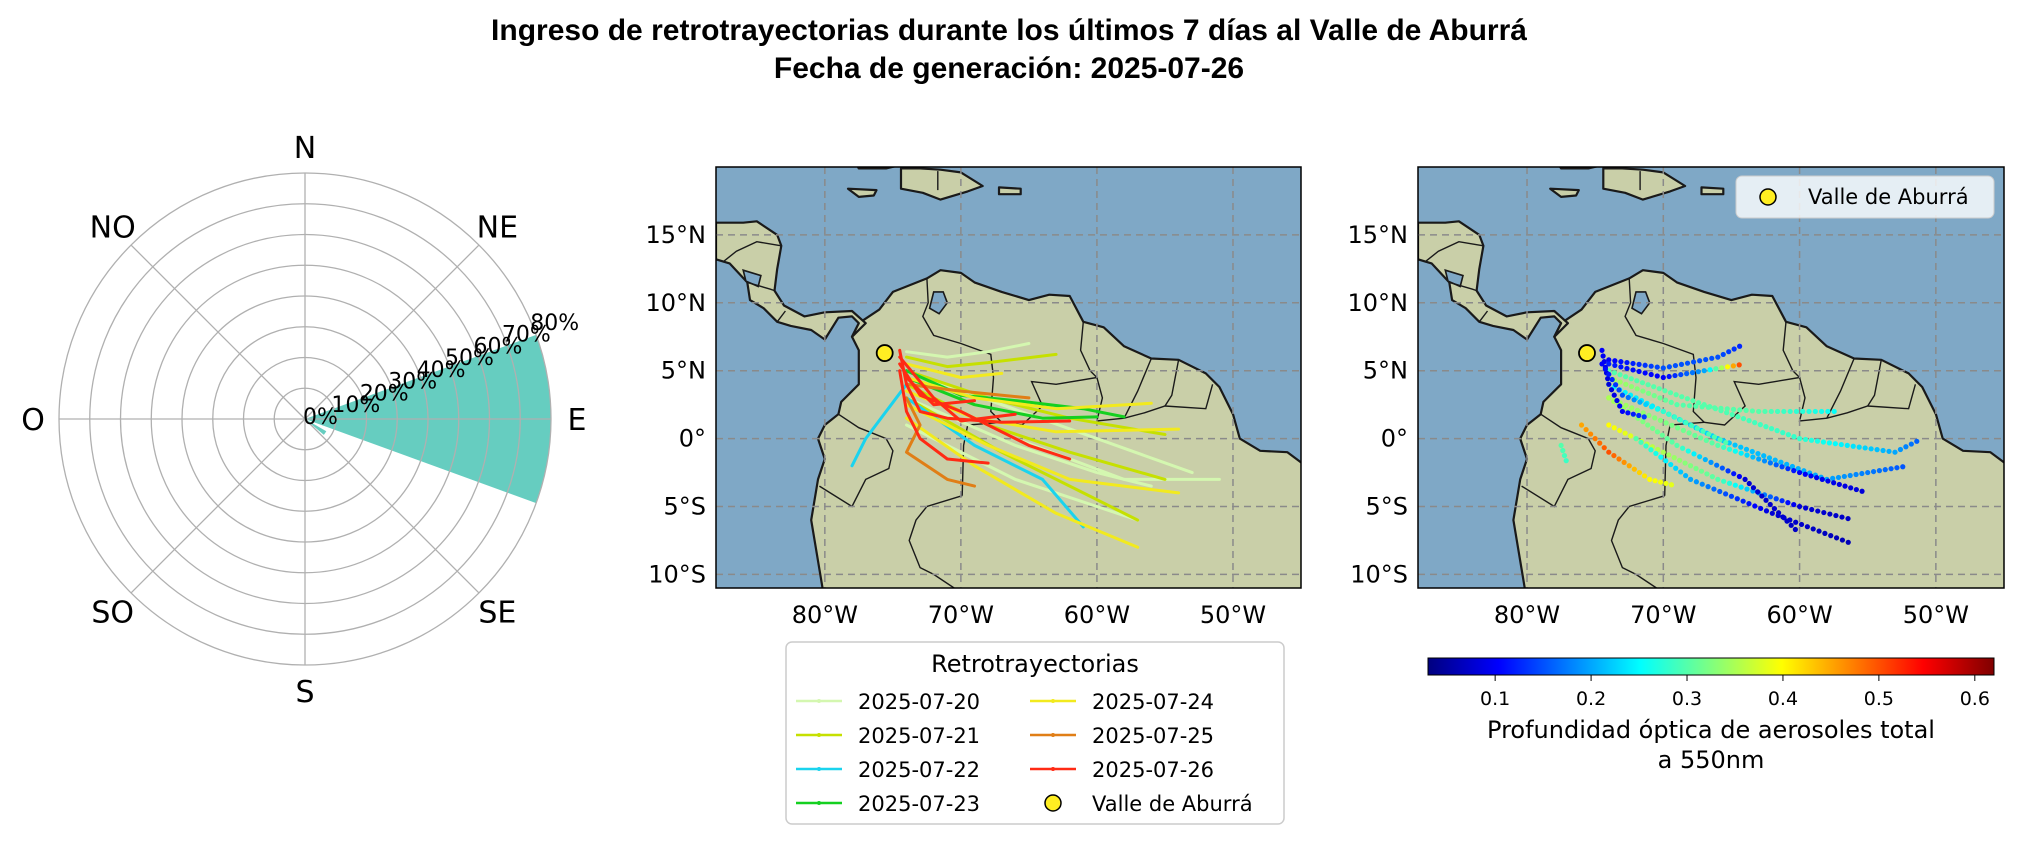 The height and width of the screenshot is (844, 2019). Describe the element at coordinates (1865, 197) in the screenshot. I see `origin-legend: Valle de Aburrá` at that location.